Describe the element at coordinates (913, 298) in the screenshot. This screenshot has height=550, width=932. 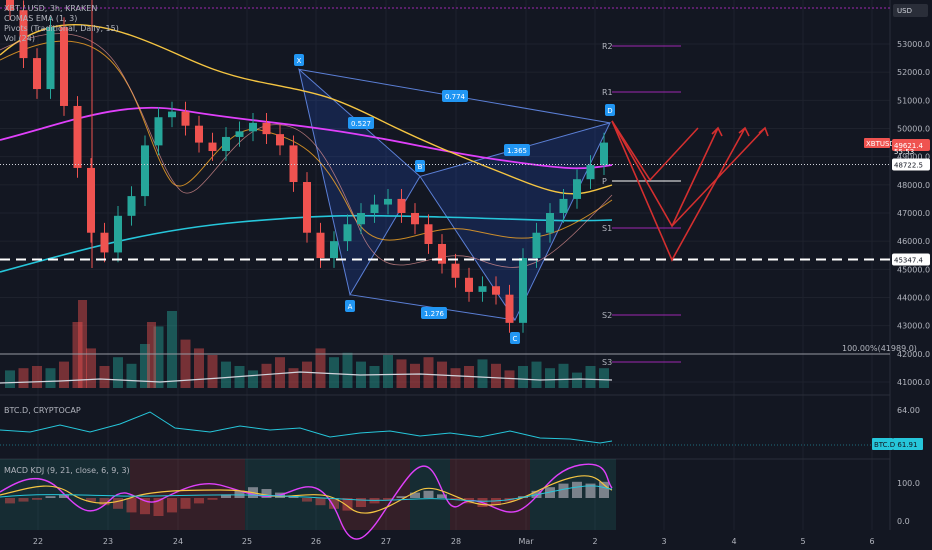
I see `y-tick-label: 44000.0` at that location.